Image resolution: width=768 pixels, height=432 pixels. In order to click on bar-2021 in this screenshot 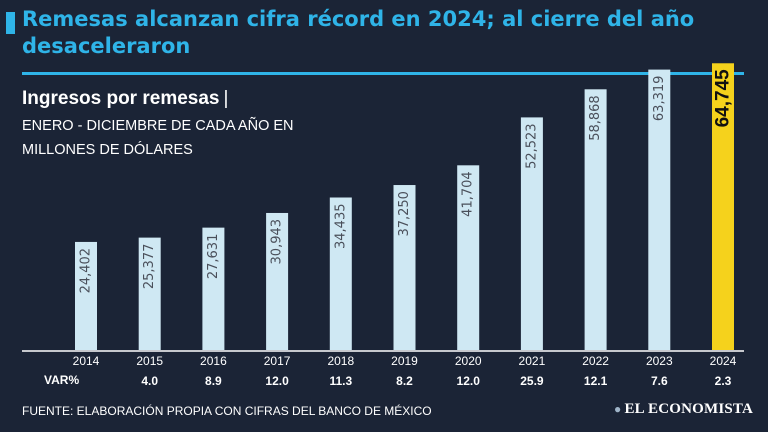, I will do `click(531, 234)`.